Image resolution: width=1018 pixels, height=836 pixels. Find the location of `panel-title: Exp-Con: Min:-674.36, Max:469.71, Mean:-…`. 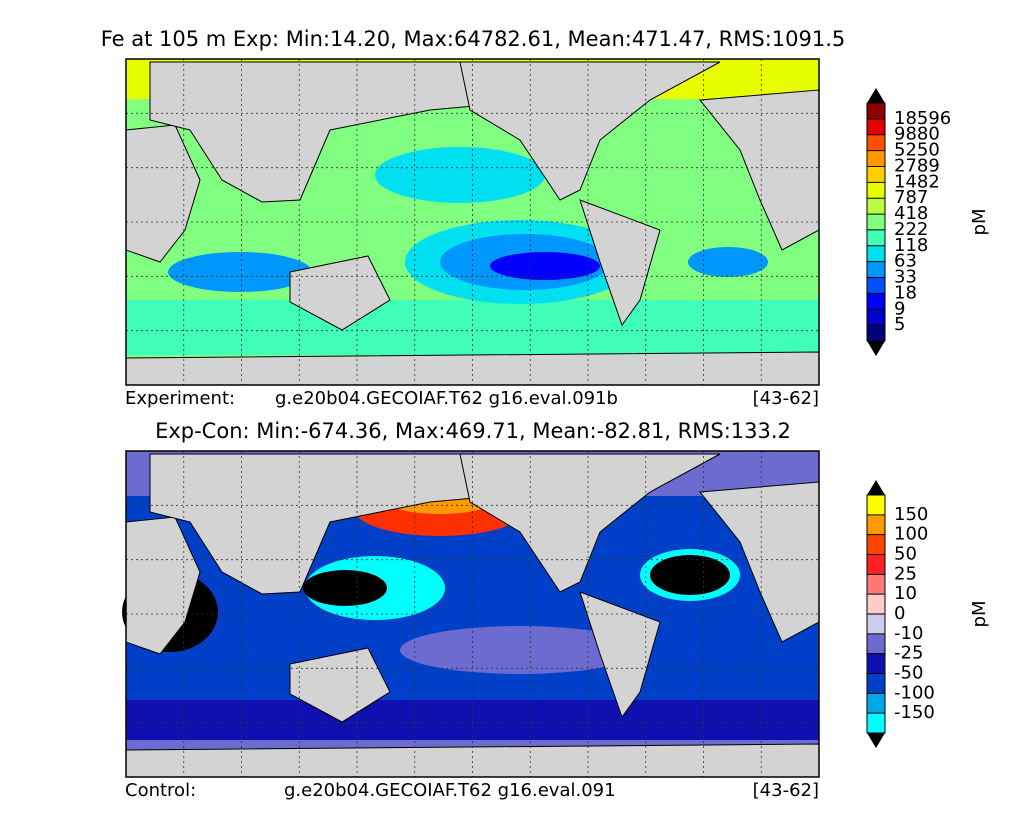

panel-title: Exp-Con: Min:-674.36, Max:469.71, Mean:-… is located at coordinates (473, 431).